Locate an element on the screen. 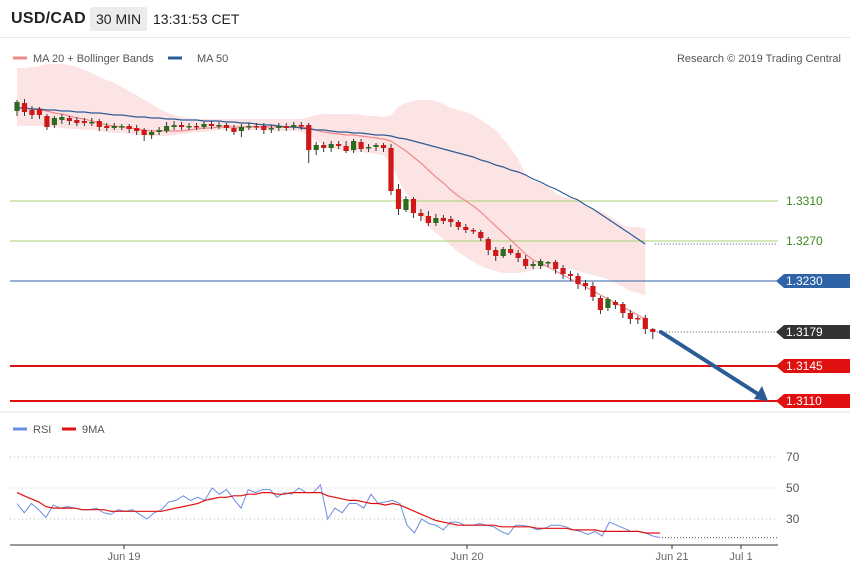  level-current-3-tag is located at coordinates (813, 332).